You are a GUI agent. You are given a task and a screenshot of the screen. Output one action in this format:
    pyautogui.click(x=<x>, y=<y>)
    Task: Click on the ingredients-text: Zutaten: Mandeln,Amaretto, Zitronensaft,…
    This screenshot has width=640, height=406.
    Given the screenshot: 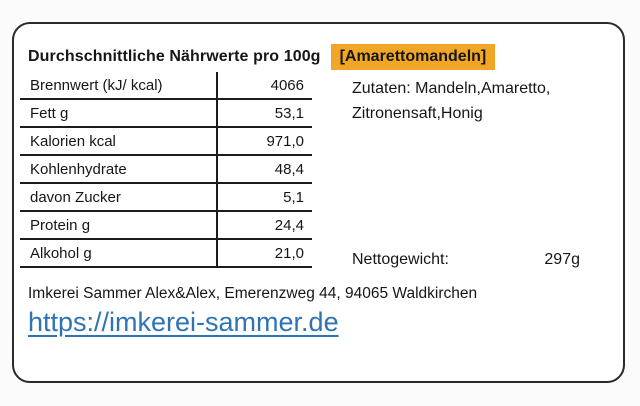 What is the action you would take?
    pyautogui.click(x=451, y=101)
    